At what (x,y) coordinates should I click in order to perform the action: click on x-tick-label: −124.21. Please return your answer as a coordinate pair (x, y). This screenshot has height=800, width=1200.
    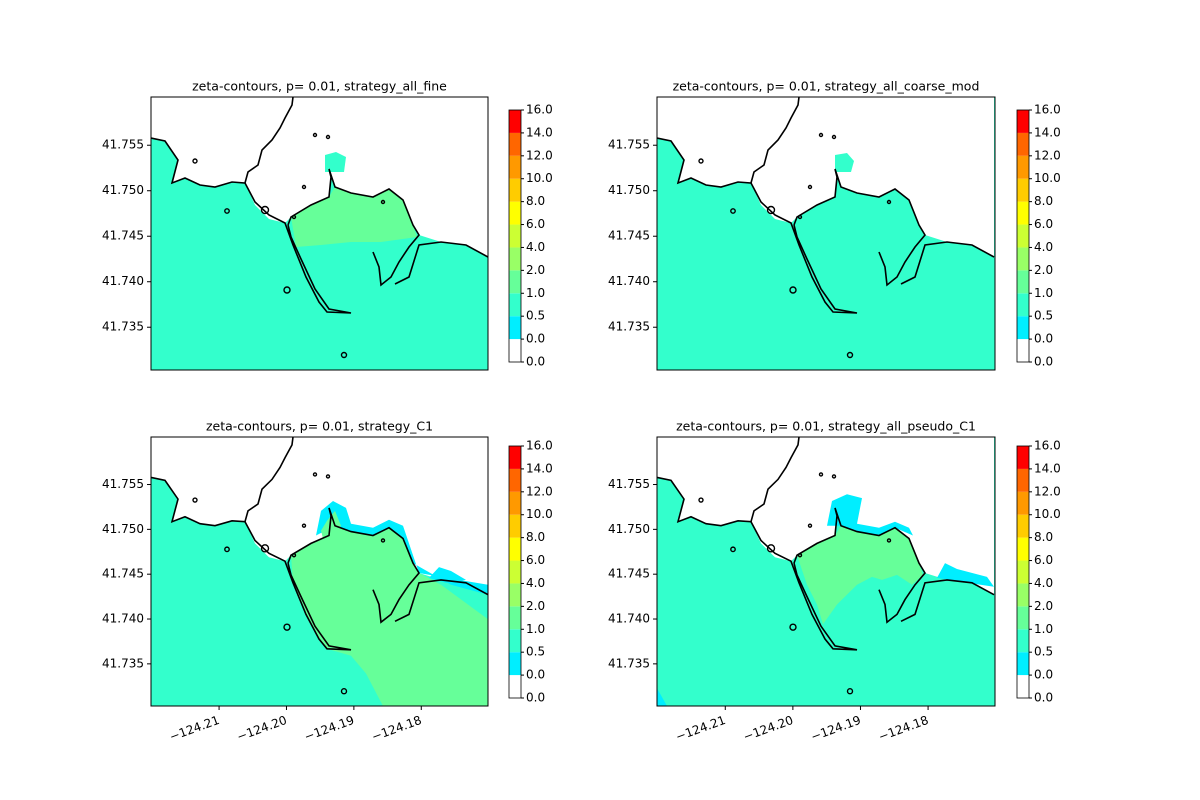
    Looking at the image, I should click on (195, 728).